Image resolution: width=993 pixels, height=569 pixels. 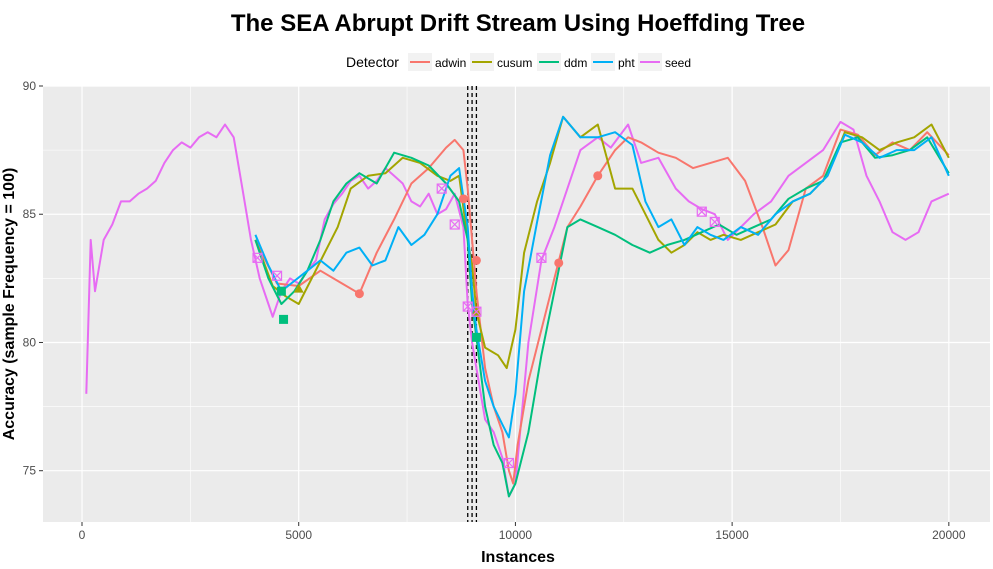 I want to click on x-tick-label: 5000, so click(x=298, y=535).